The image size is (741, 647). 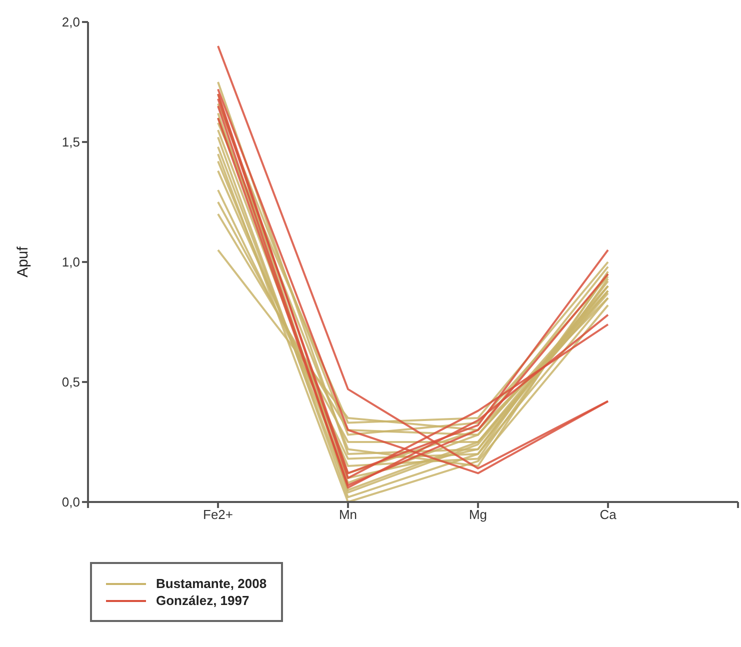 I want to click on legend-label: Bustamante, 2008, so click(x=211, y=583).